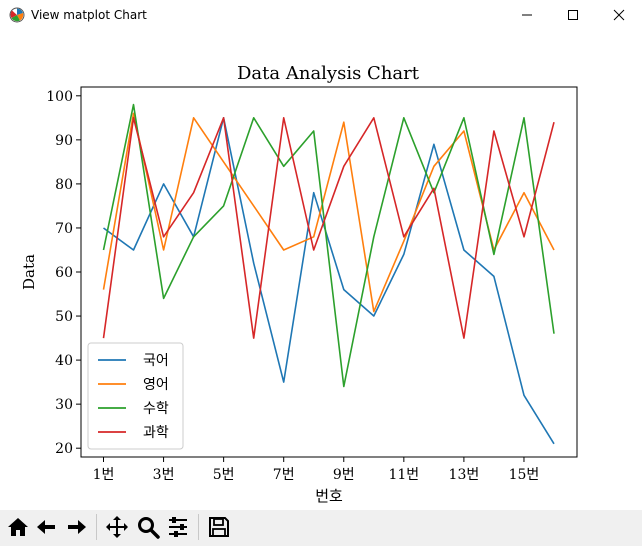 This screenshot has width=642, height=546. What do you see at coordinates (64, 317) in the screenshot?
I see `y-tick-label: 50` at bounding box center [64, 317].